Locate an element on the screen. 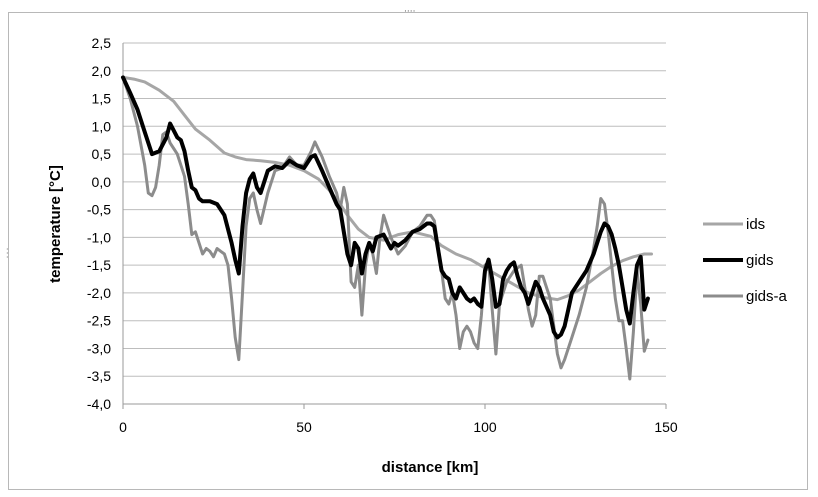  y-tick-label: 0,0 is located at coordinates (102, 182).